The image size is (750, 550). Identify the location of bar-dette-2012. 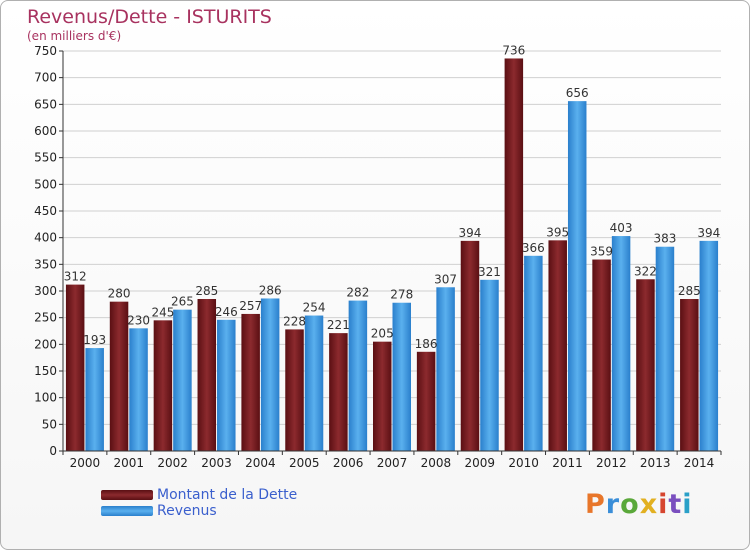
(601, 355).